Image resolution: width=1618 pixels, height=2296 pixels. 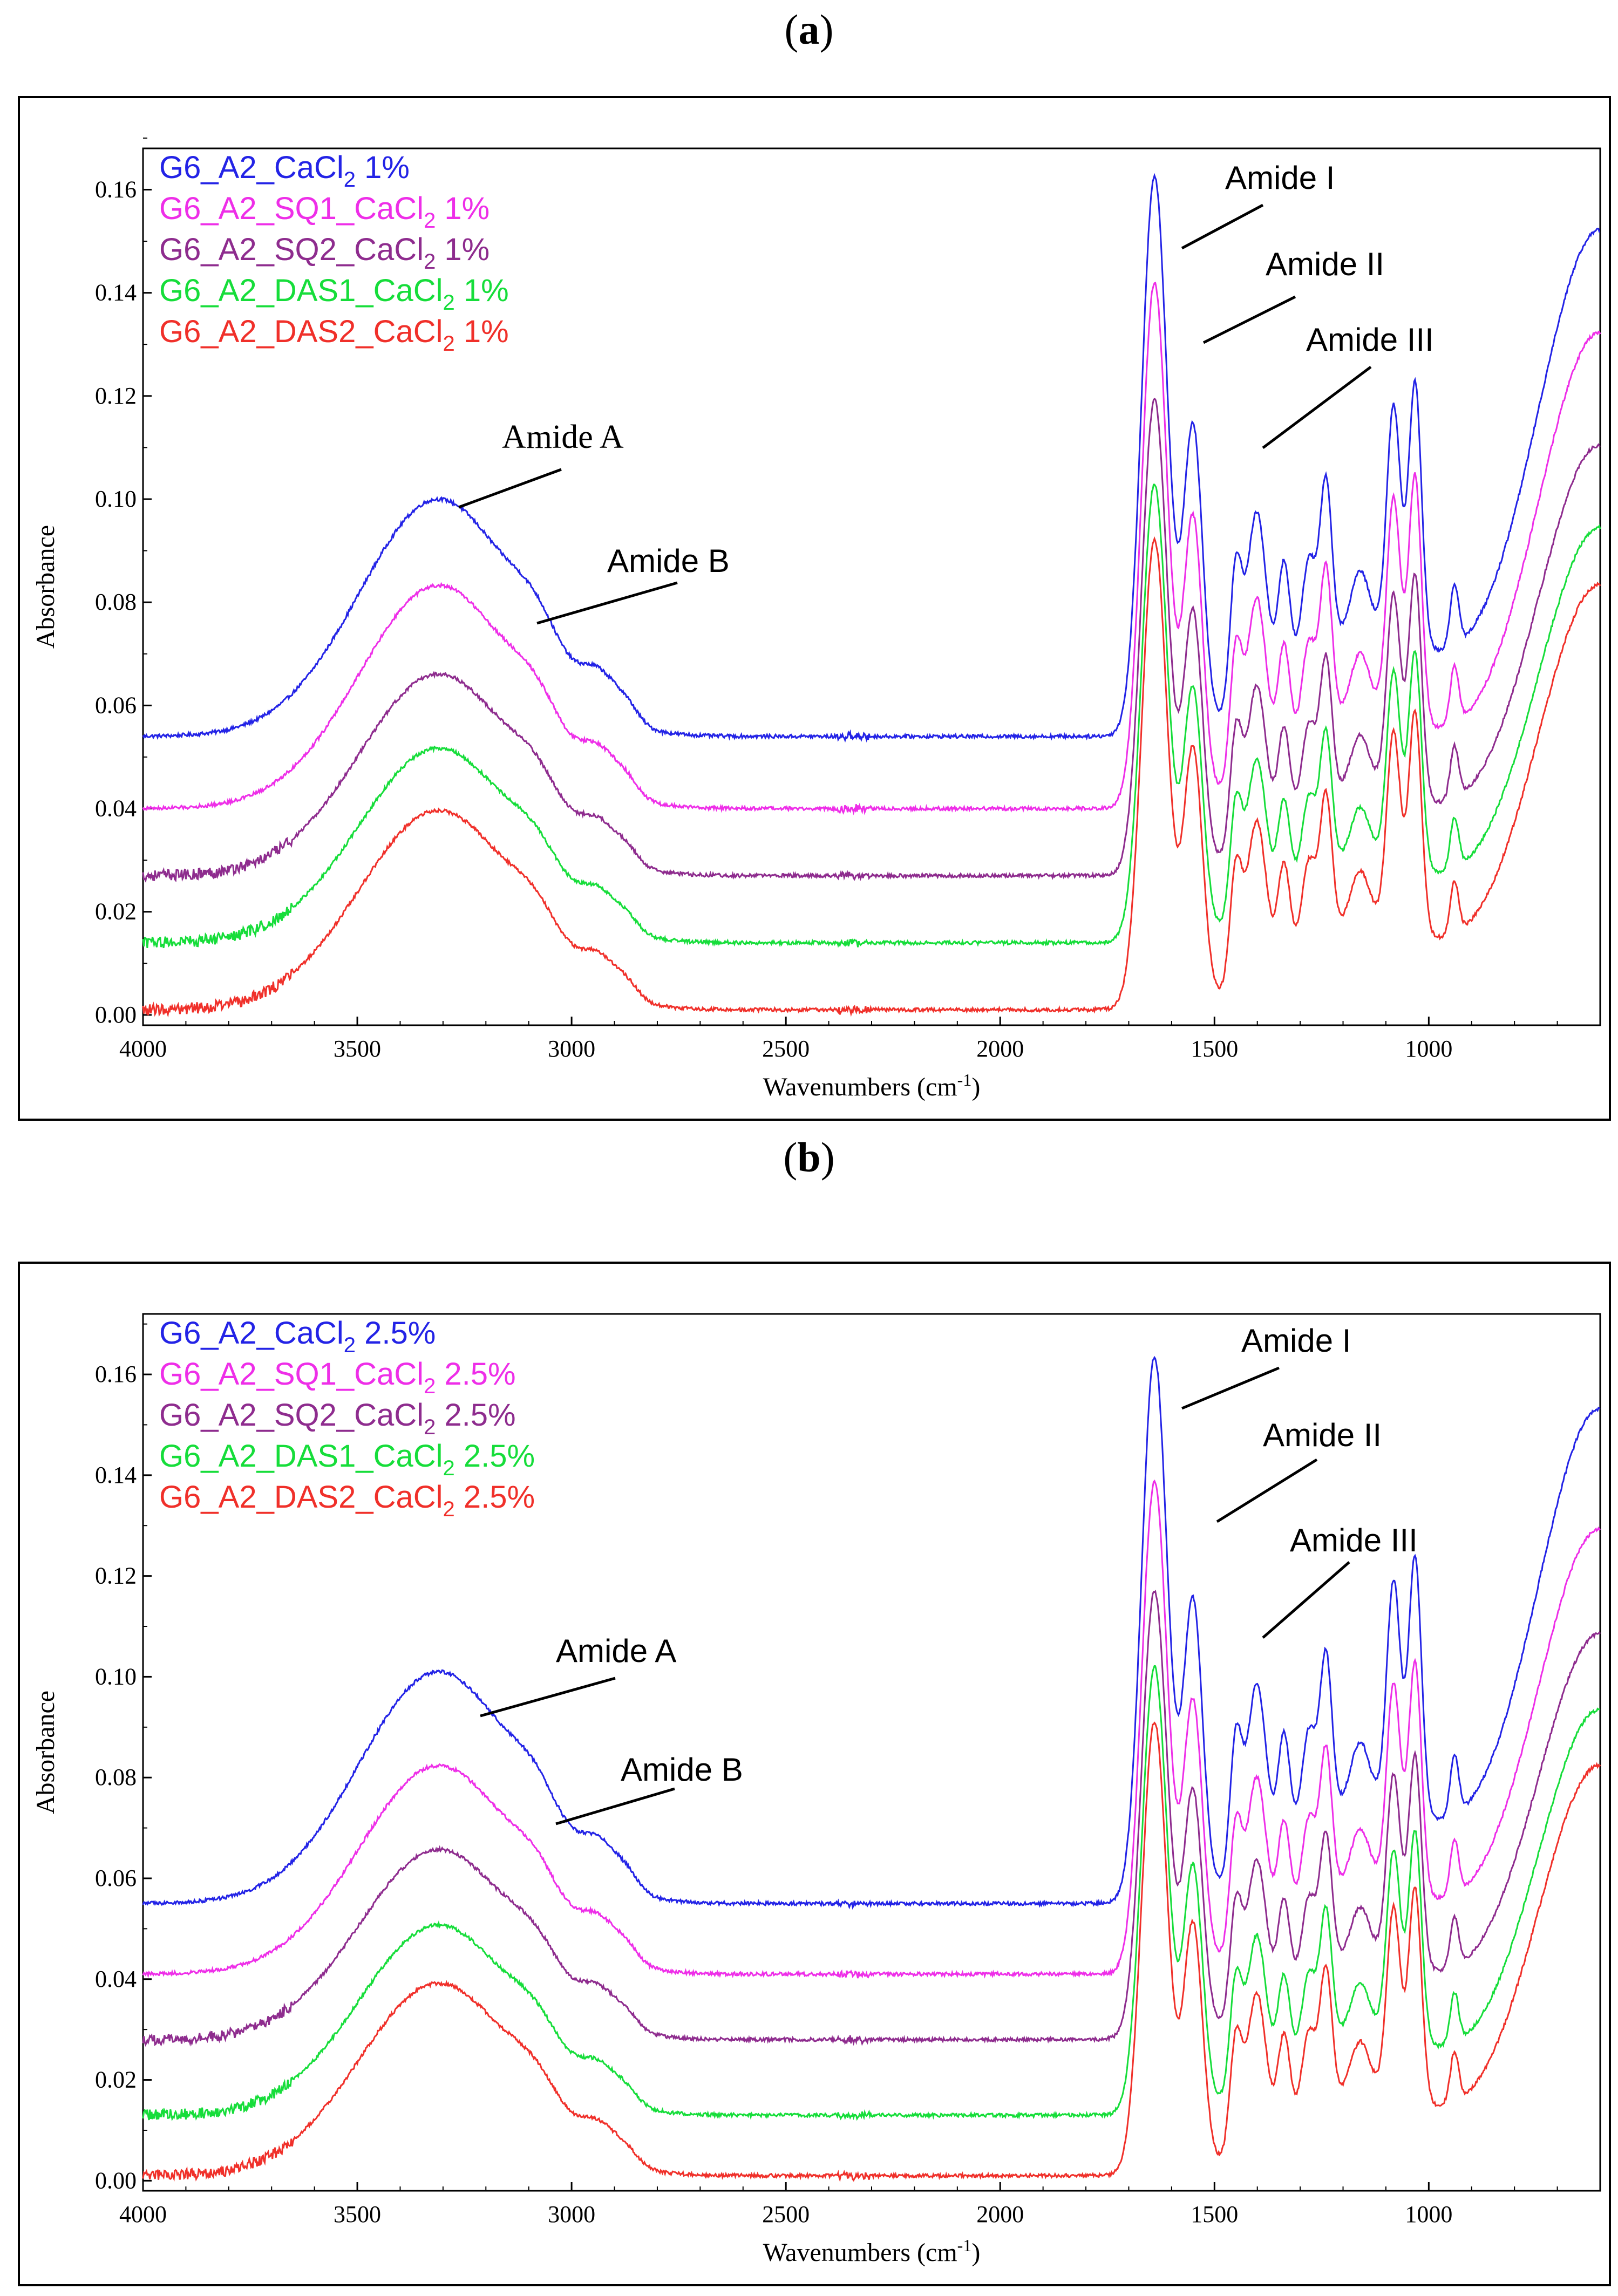 What do you see at coordinates (571, 2214) in the screenshot?
I see `x-tick-label: 3000` at bounding box center [571, 2214].